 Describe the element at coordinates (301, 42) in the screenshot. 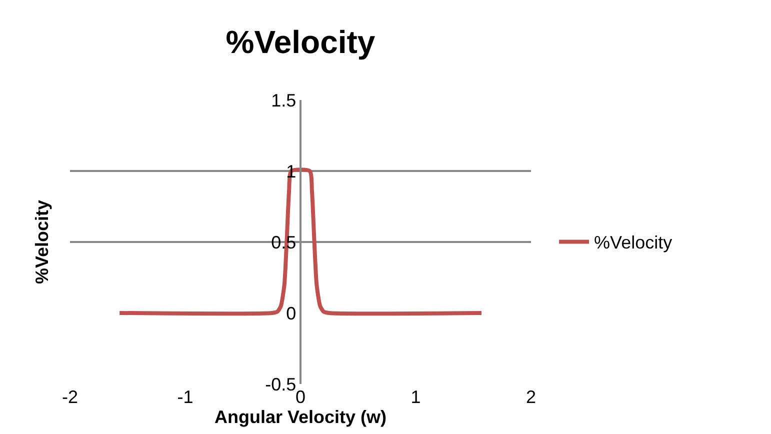

I see `chart-title: %Velocity` at that location.